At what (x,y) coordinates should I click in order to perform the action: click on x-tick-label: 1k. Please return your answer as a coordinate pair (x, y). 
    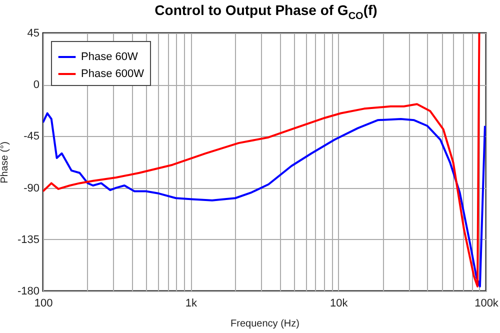
    Looking at the image, I should click on (191, 304).